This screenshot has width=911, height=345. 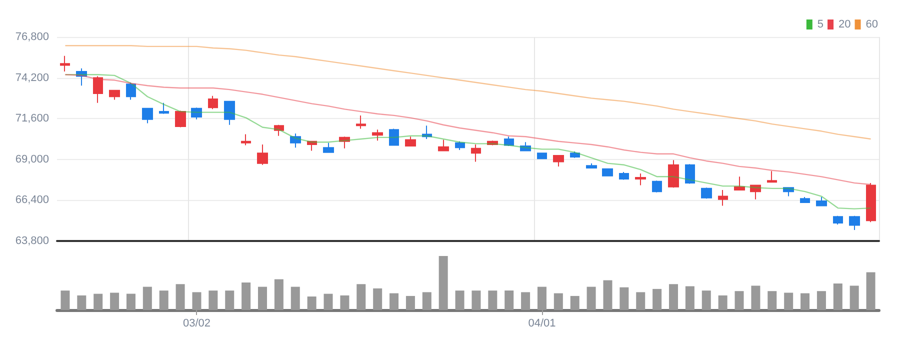 I want to click on legend-label: 5, so click(x=820, y=24).